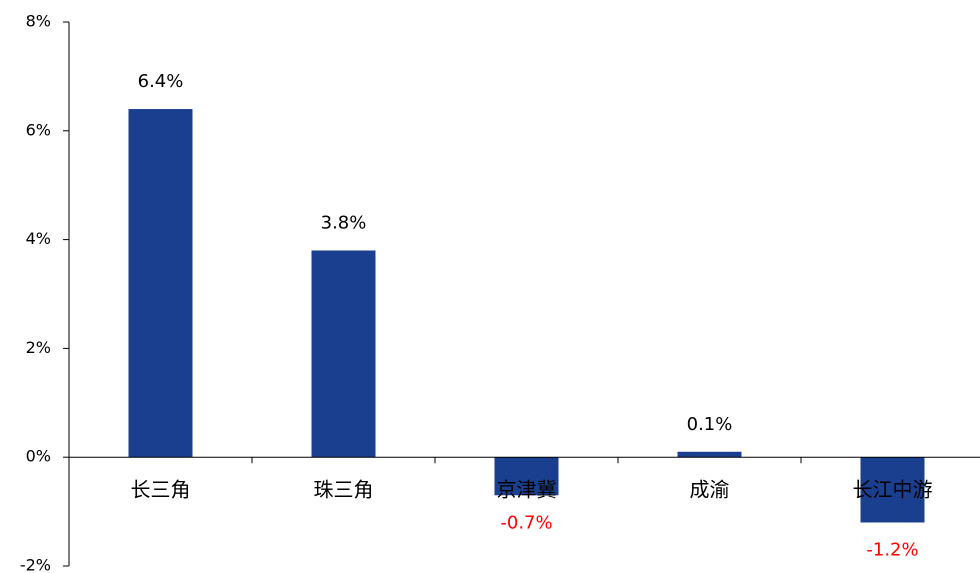 This screenshot has width=980, height=573. I want to click on x-tick-label: 成渝, so click(710, 490).